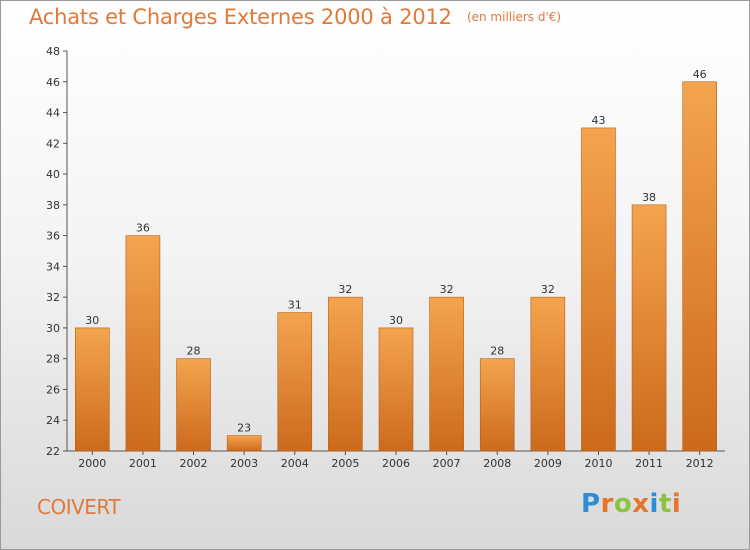 This screenshot has width=750, height=550. What do you see at coordinates (240, 17) in the screenshot?
I see `chart-title-main: Achats et Charges Externes 2000 à 2012` at bounding box center [240, 17].